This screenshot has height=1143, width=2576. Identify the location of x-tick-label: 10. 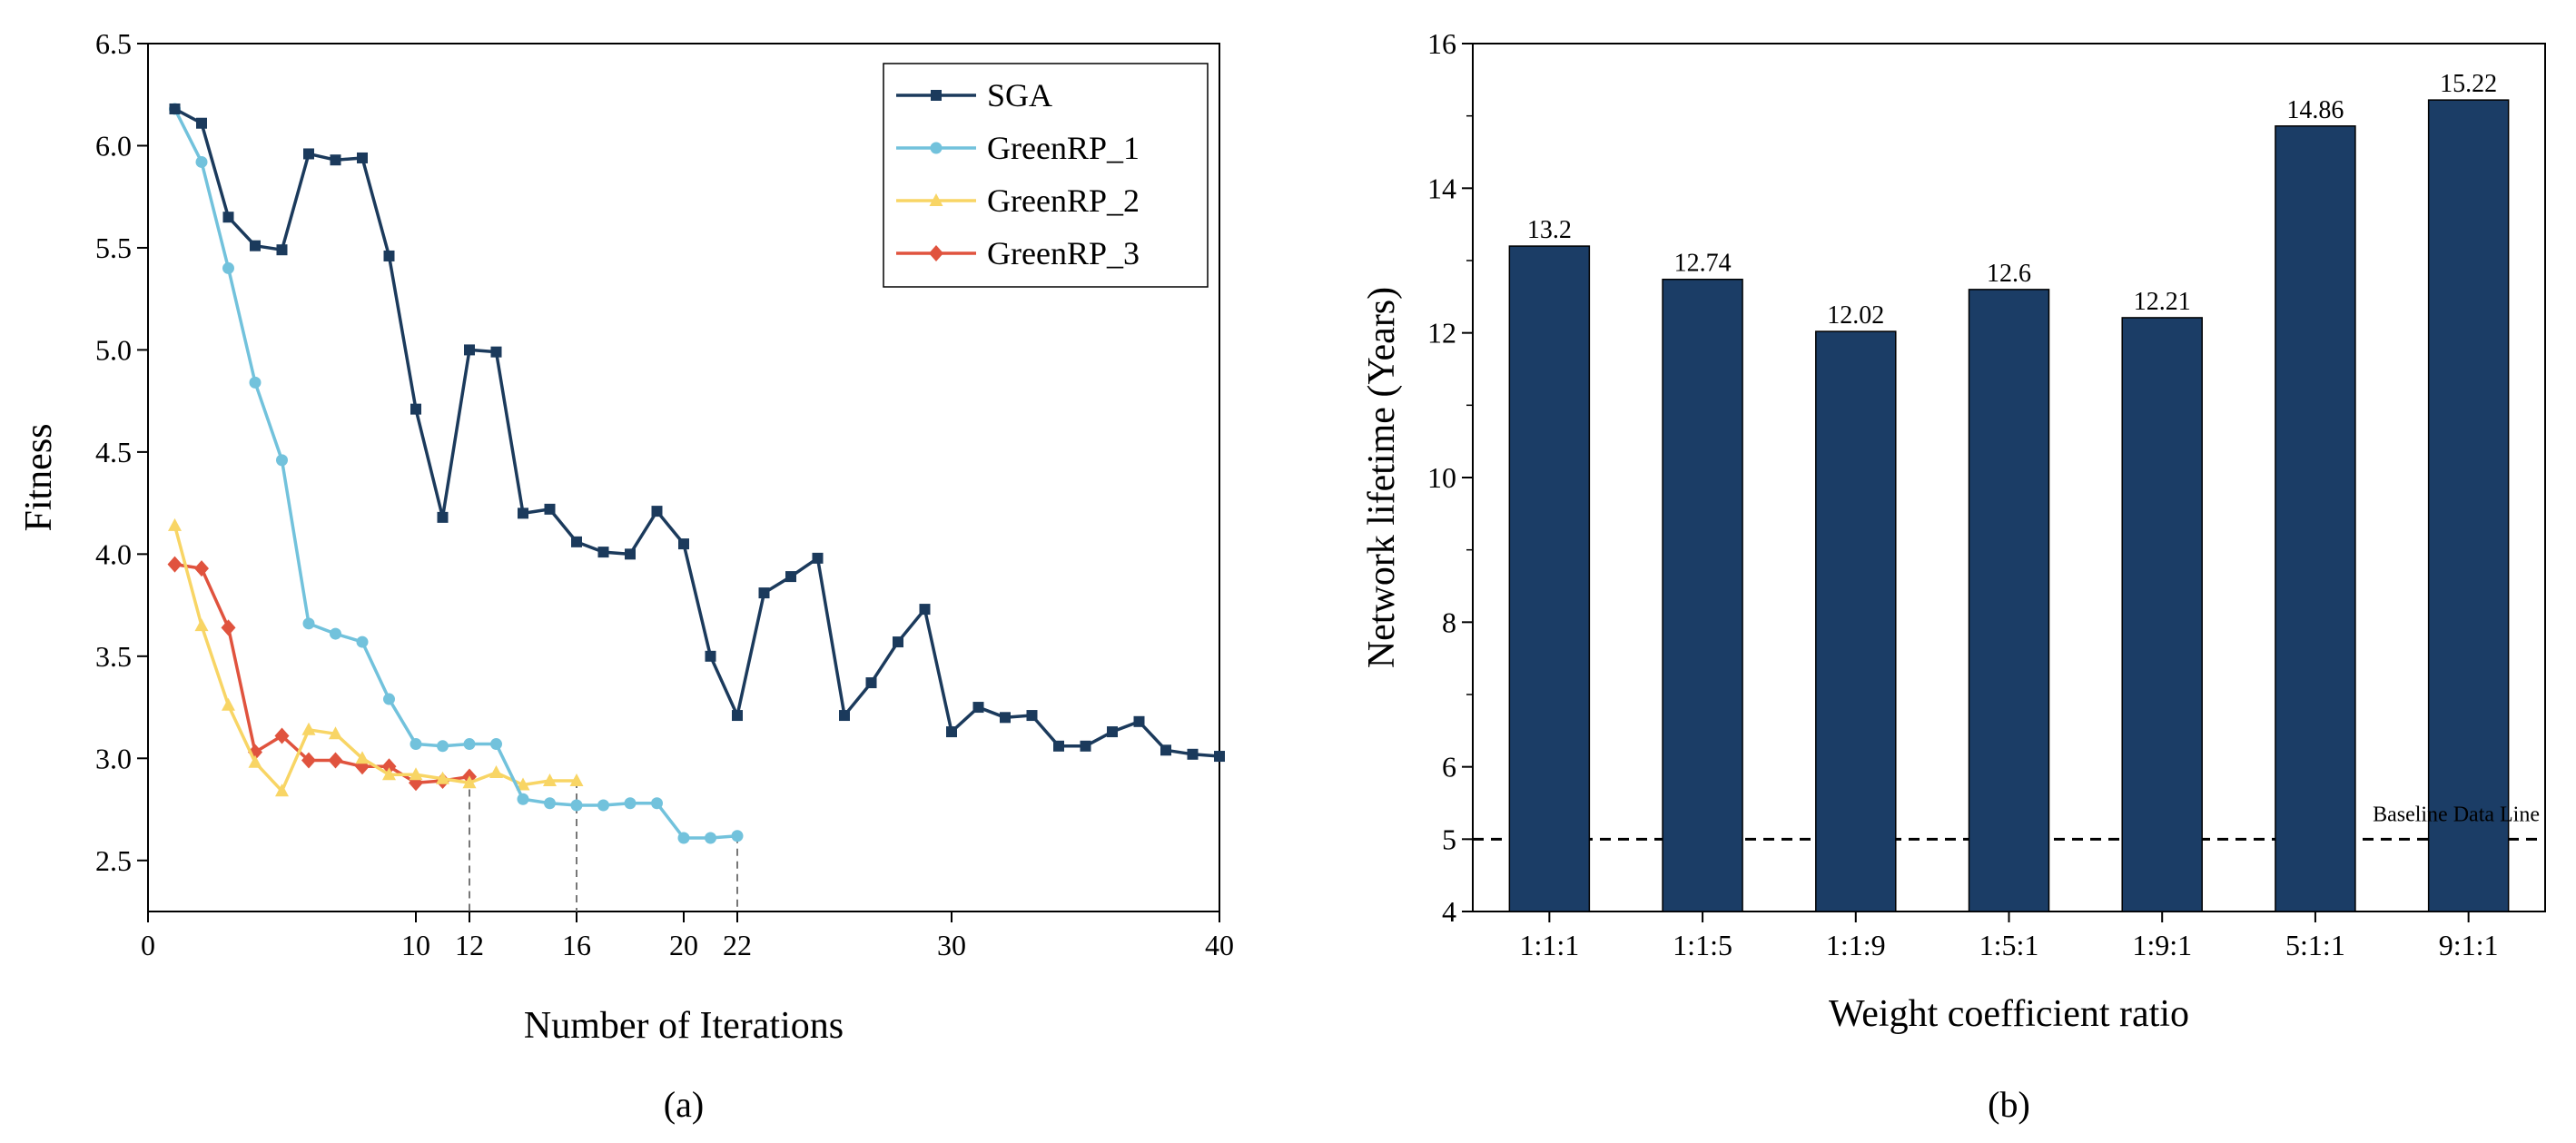
(415, 945).